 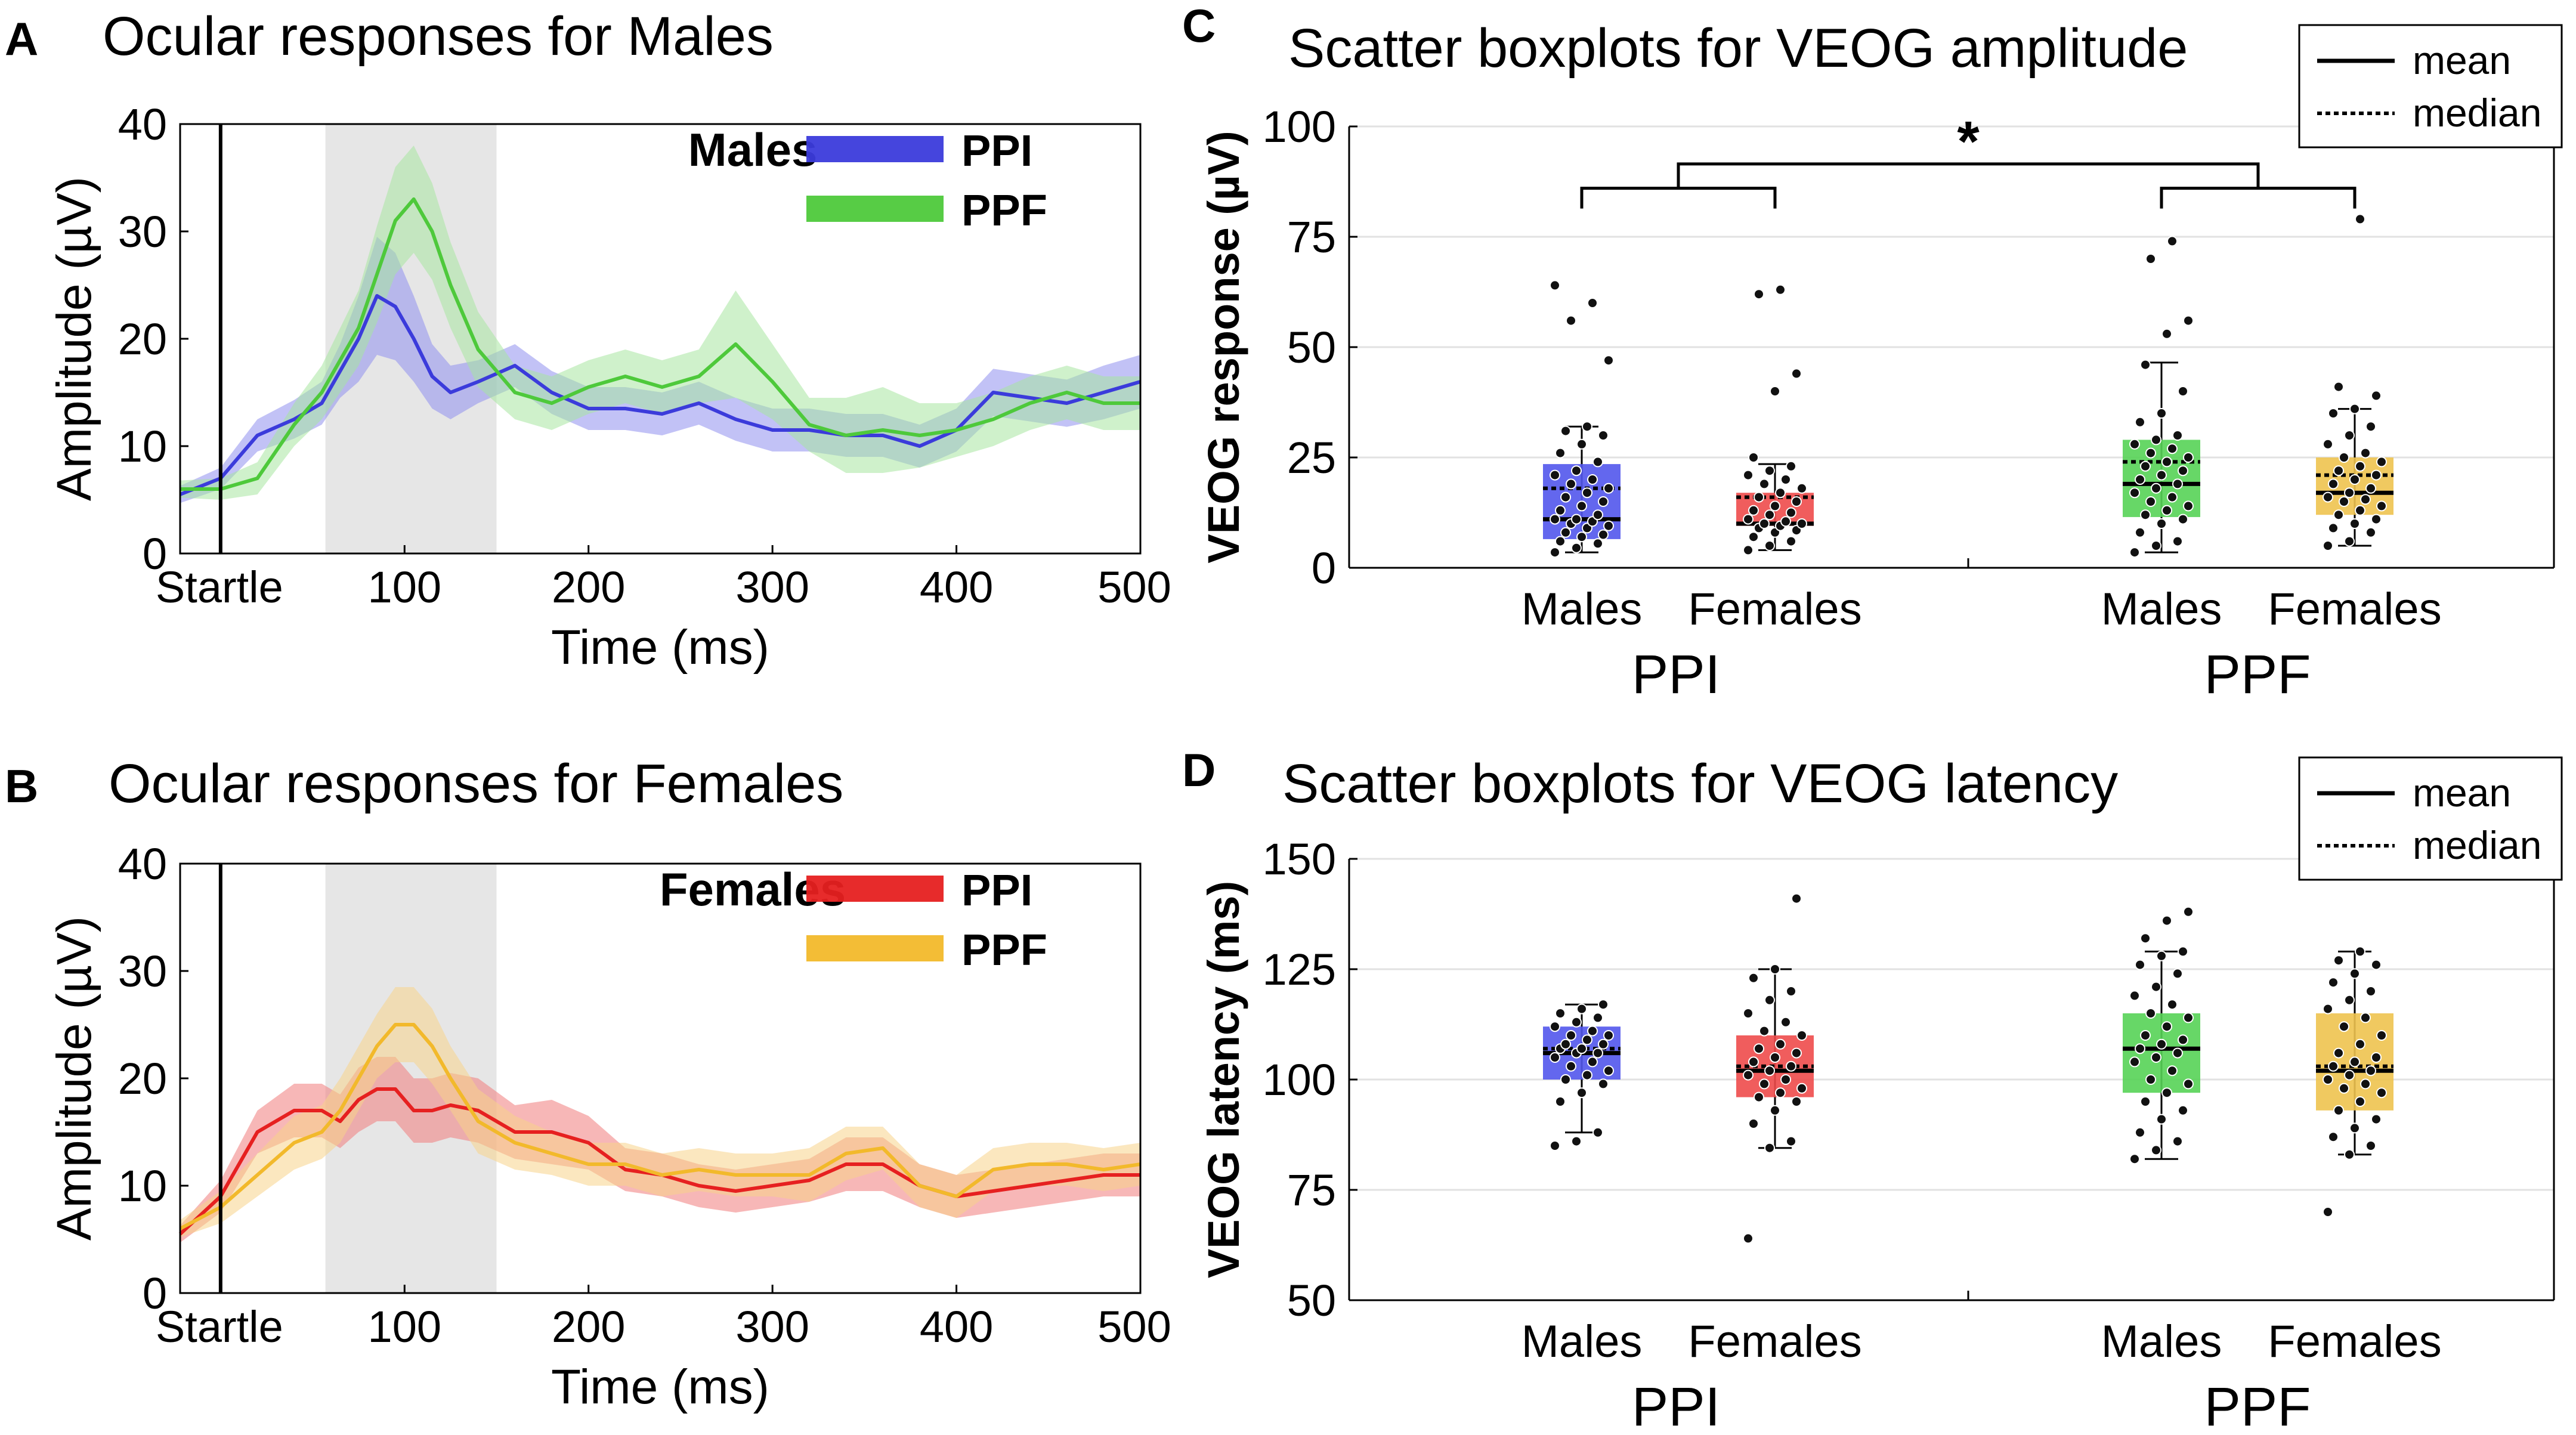 What do you see at coordinates (996, 890) in the screenshot?
I see `chart-b-legend-label-ppi: PPI` at bounding box center [996, 890].